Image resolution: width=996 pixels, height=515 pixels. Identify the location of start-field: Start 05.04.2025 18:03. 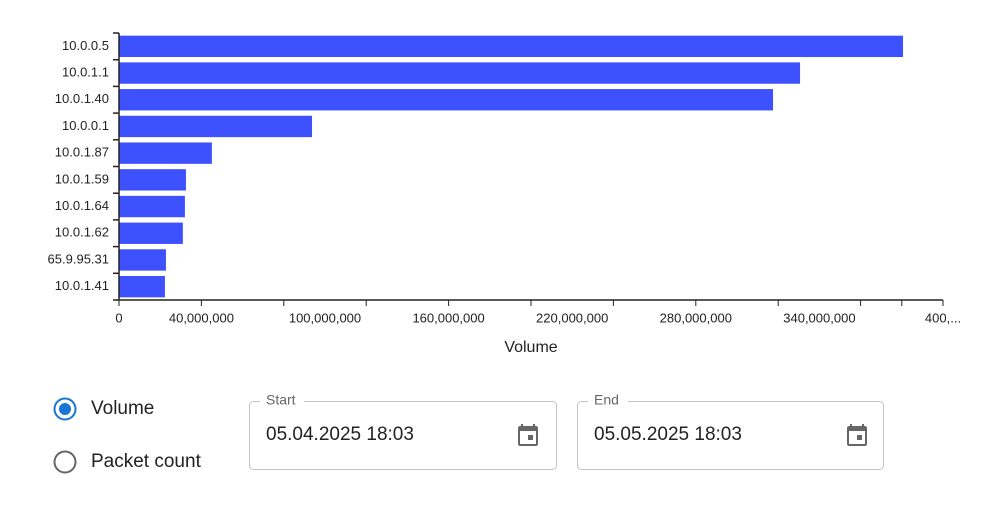
(403, 431).